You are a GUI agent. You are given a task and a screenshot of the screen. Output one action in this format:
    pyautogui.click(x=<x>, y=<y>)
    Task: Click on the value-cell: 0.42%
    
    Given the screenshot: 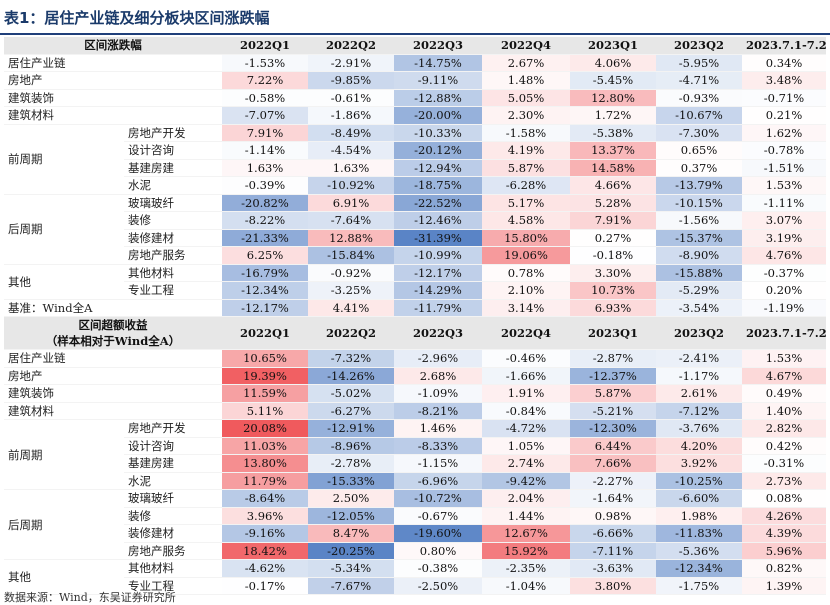 What is the action you would take?
    pyautogui.click(x=784, y=446)
    